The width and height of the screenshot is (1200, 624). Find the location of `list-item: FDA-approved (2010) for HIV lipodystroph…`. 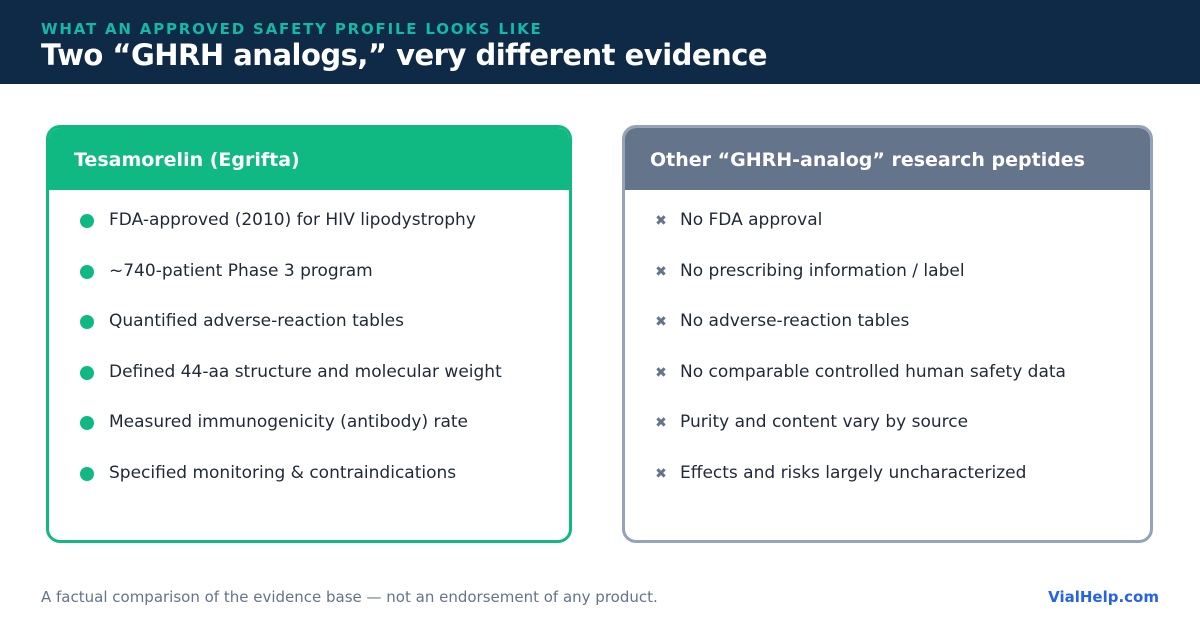

list-item: FDA-approved (2010) for HIV lipodystroph… is located at coordinates (323, 235).